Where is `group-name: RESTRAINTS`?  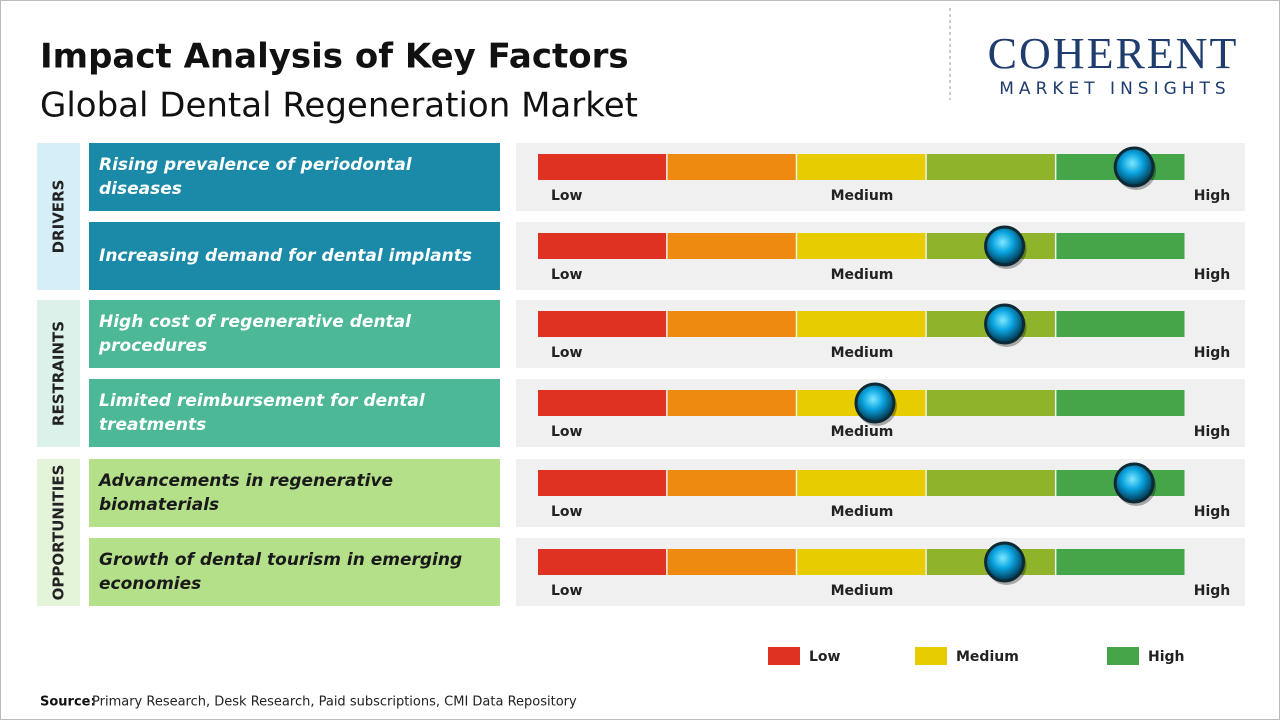
group-name: RESTRAINTS is located at coordinates (59, 373).